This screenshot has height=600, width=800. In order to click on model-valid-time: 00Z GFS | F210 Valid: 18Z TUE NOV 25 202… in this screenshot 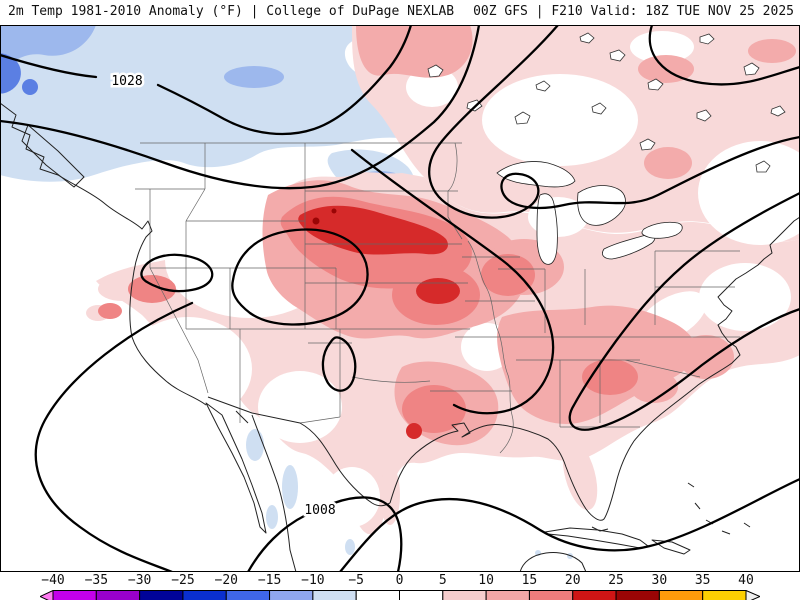, I will do `click(633, 11)`.